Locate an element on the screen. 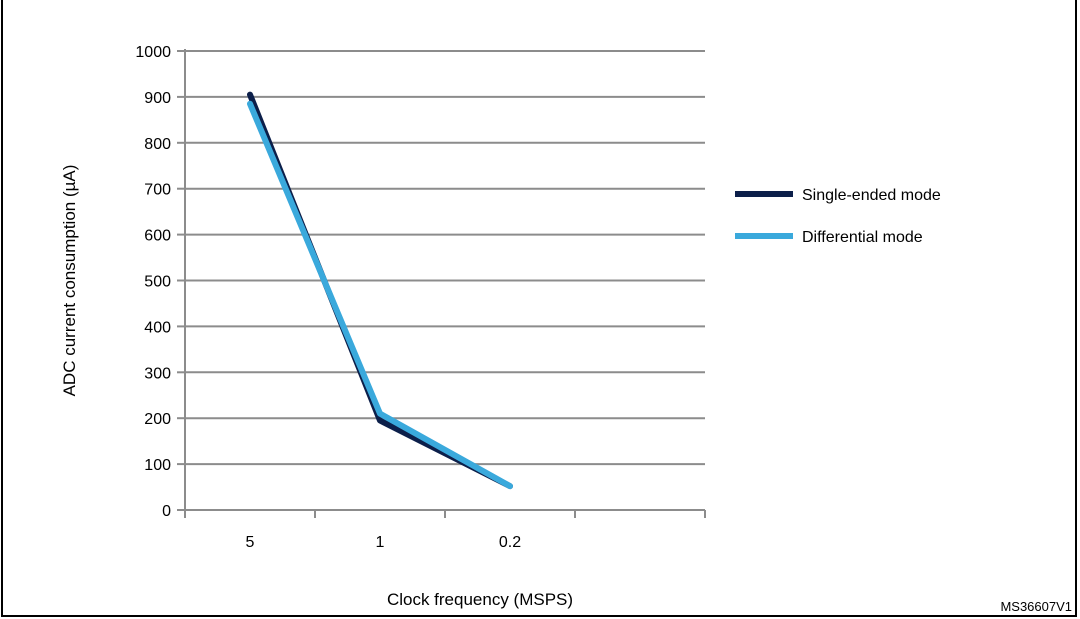  y-tick-label: 900 is located at coordinates (157, 98).